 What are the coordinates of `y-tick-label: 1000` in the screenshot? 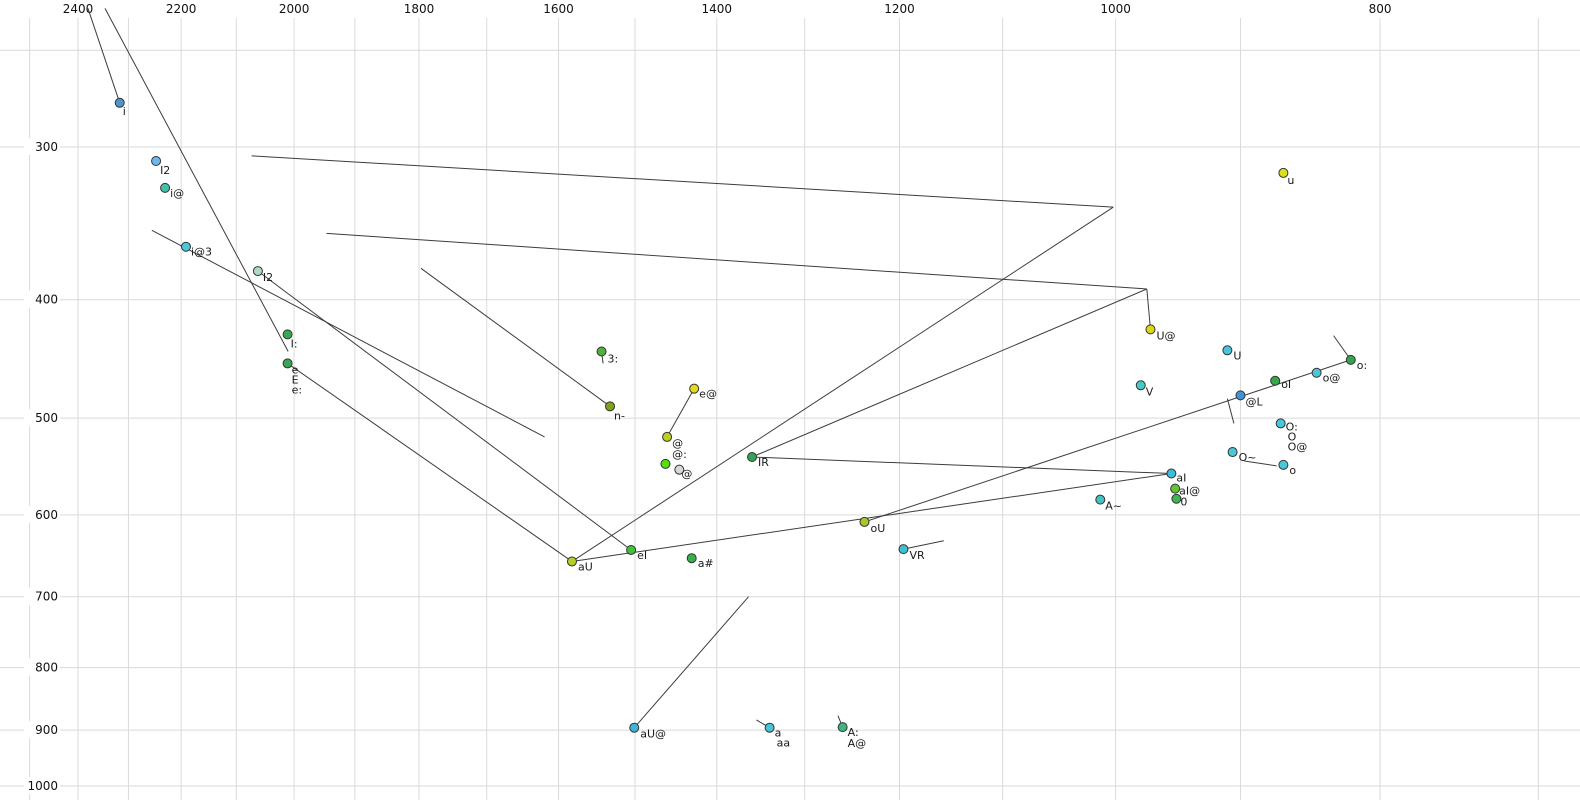 It's located at (42, 786).